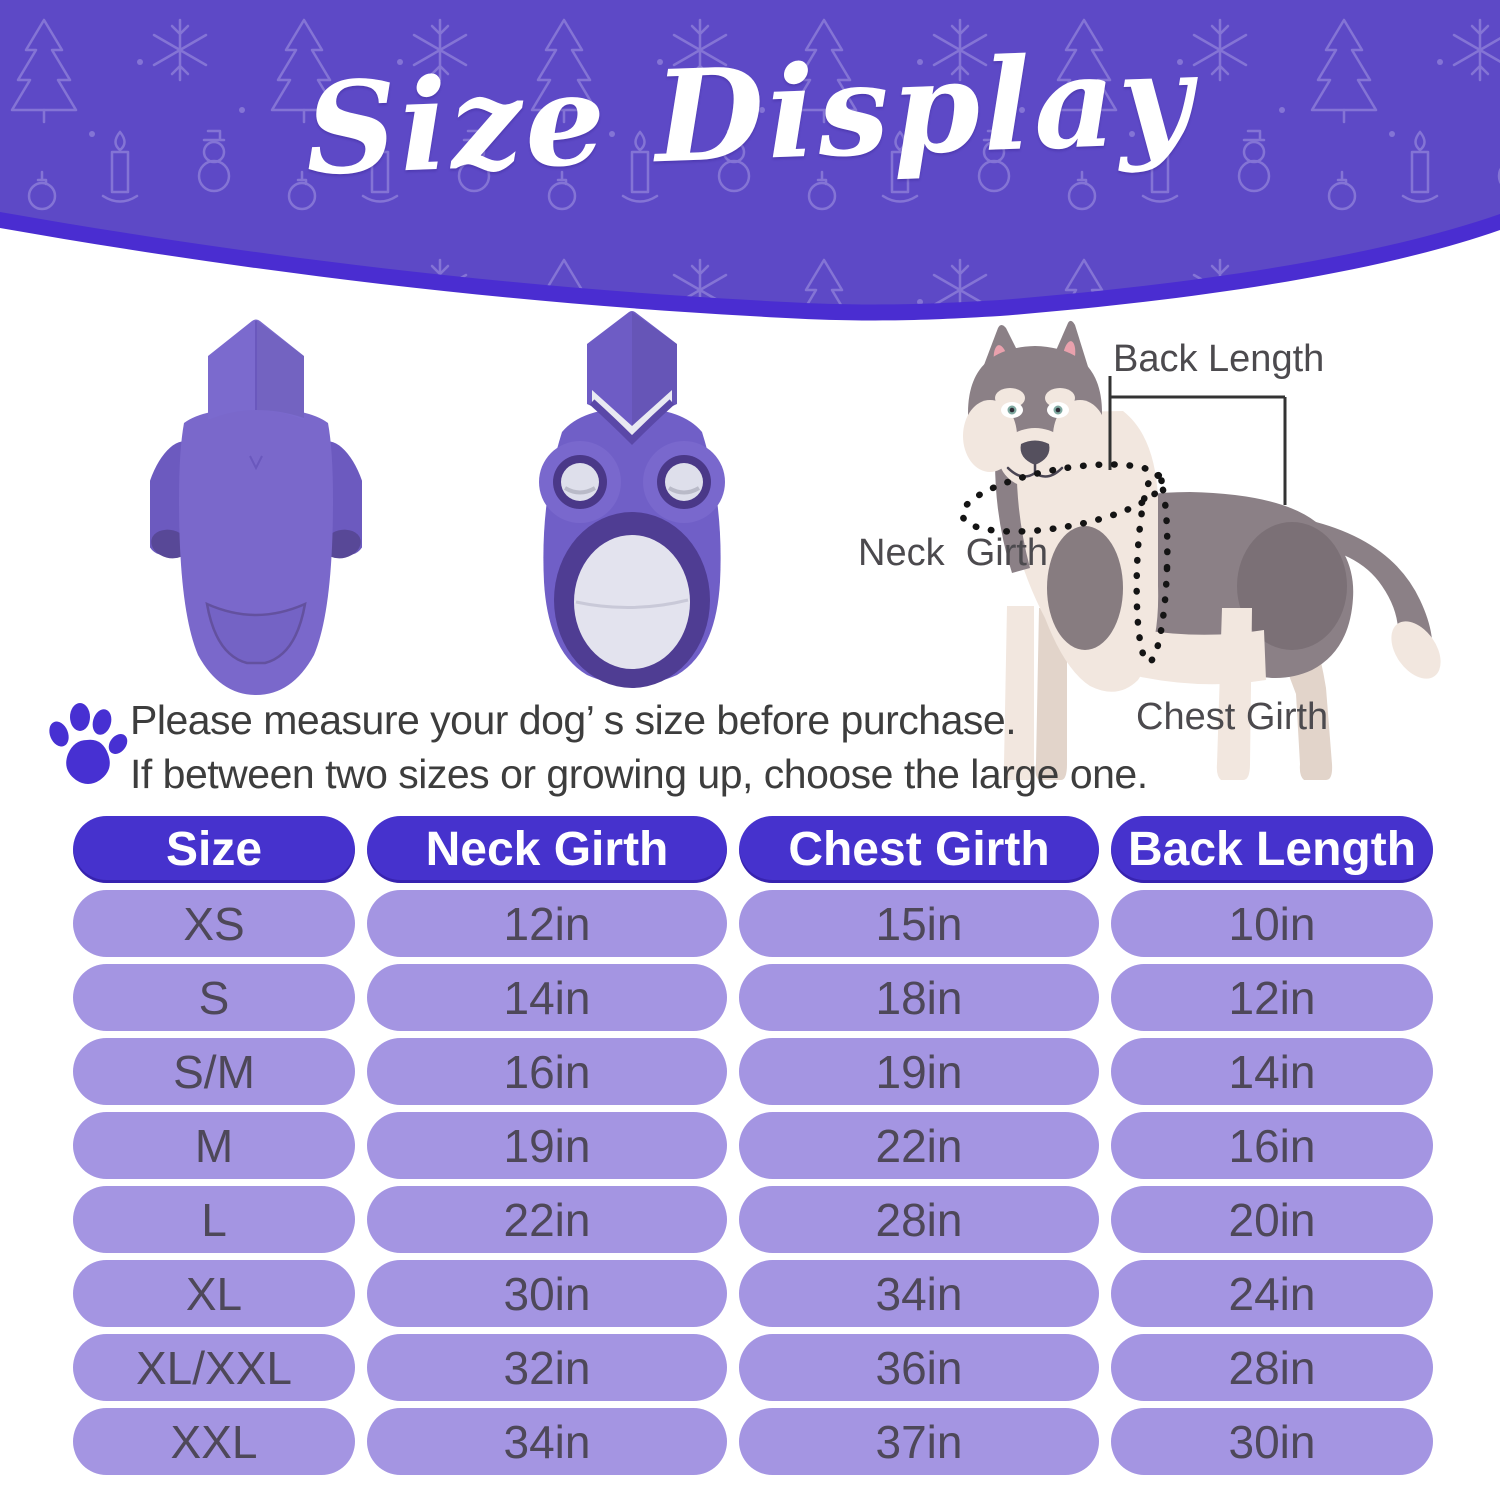  Describe the element at coordinates (256, 633) in the screenshot. I see `hoodie-back-pocket` at that location.